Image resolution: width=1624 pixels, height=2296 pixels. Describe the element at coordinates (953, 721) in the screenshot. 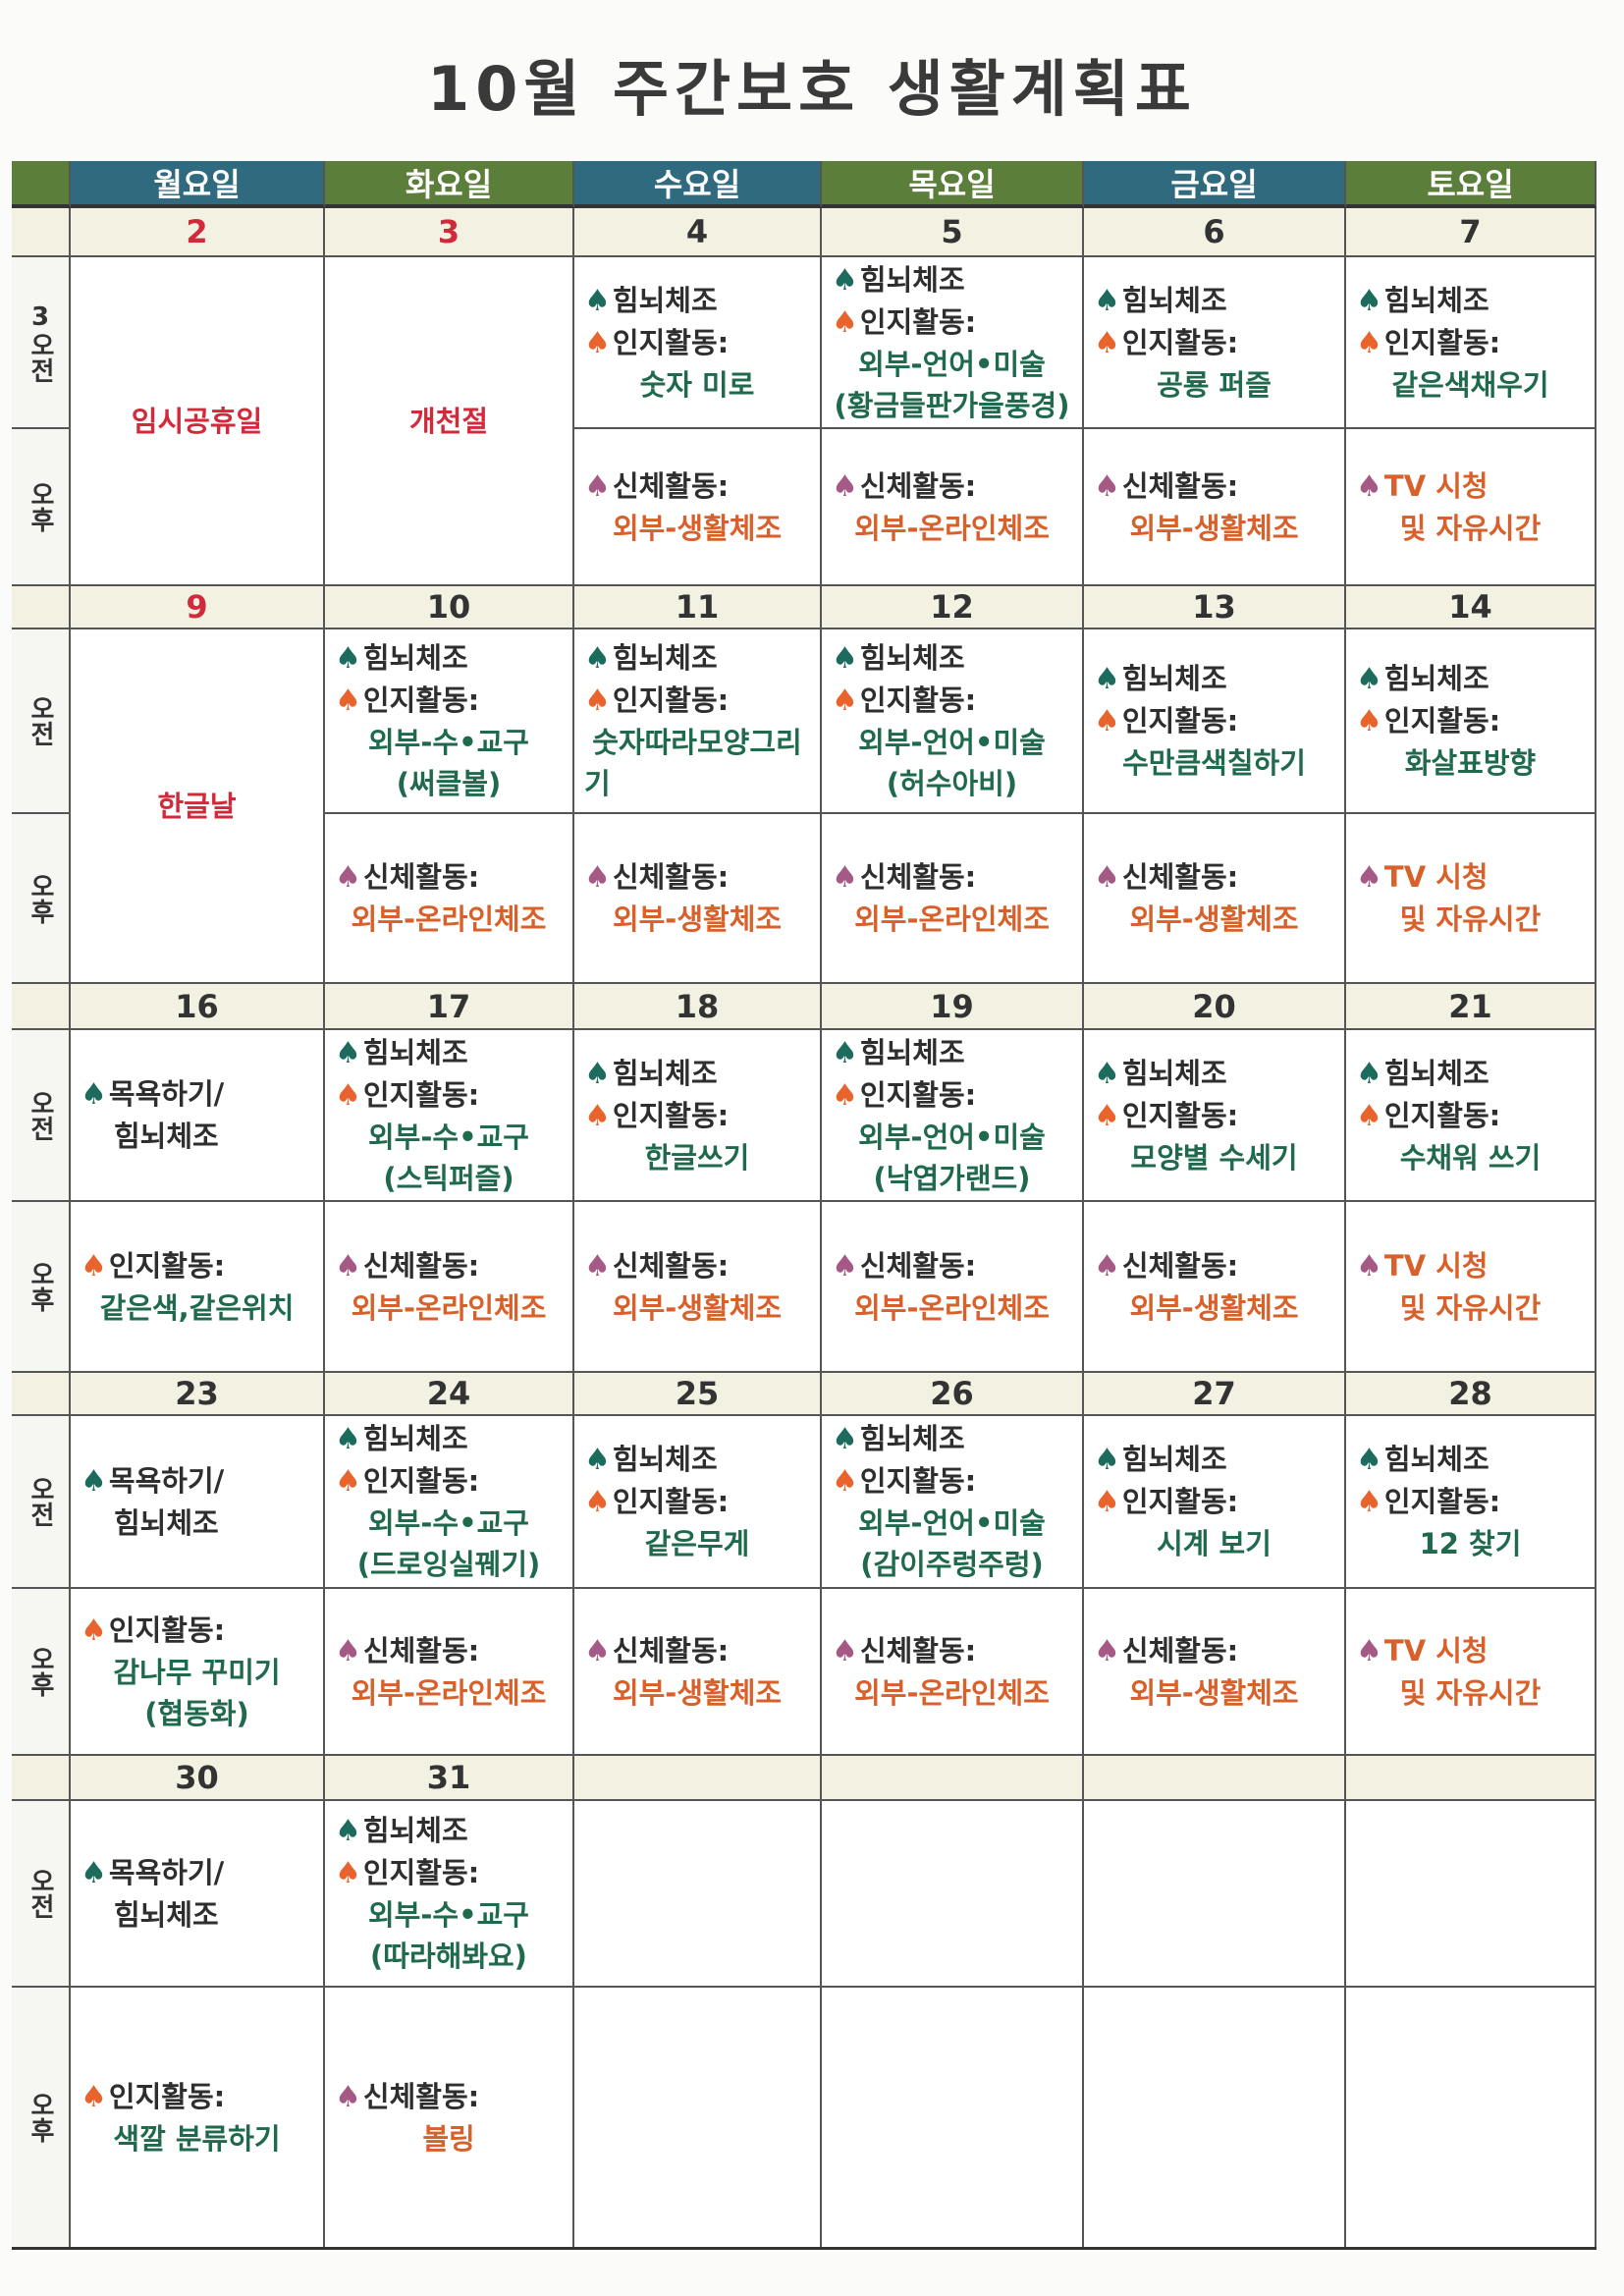

I see `am-activity-cell: ♠힘뇌체조 ♠인지활동: 외부-언어•미술 (허수아비)` at that location.